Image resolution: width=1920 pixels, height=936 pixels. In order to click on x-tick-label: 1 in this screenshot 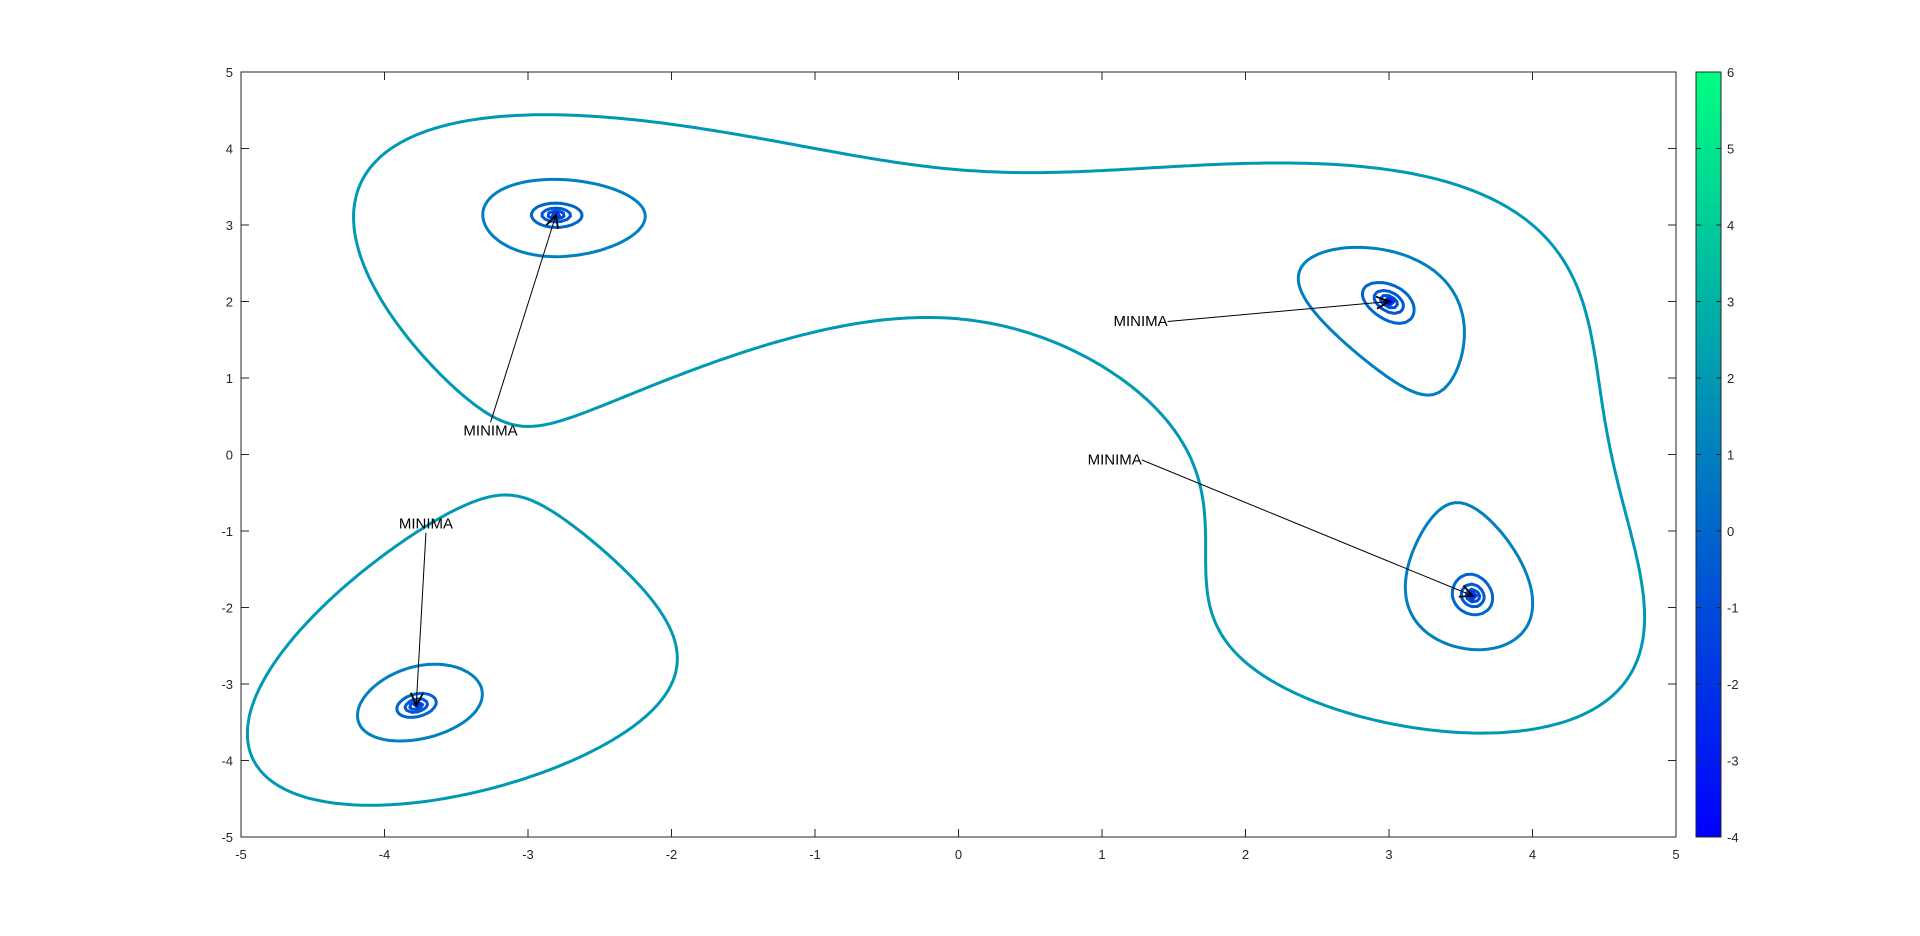, I will do `click(1101, 854)`.